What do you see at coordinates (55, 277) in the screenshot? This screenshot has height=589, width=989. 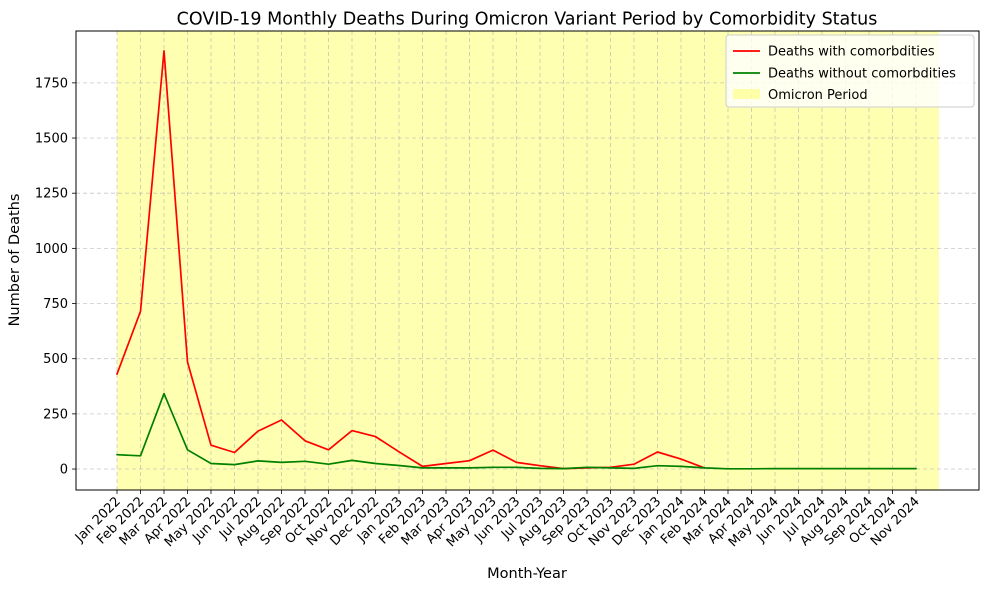 I see `y-axis: 0 250 500 750 1000 1250 1500 1750` at bounding box center [55, 277].